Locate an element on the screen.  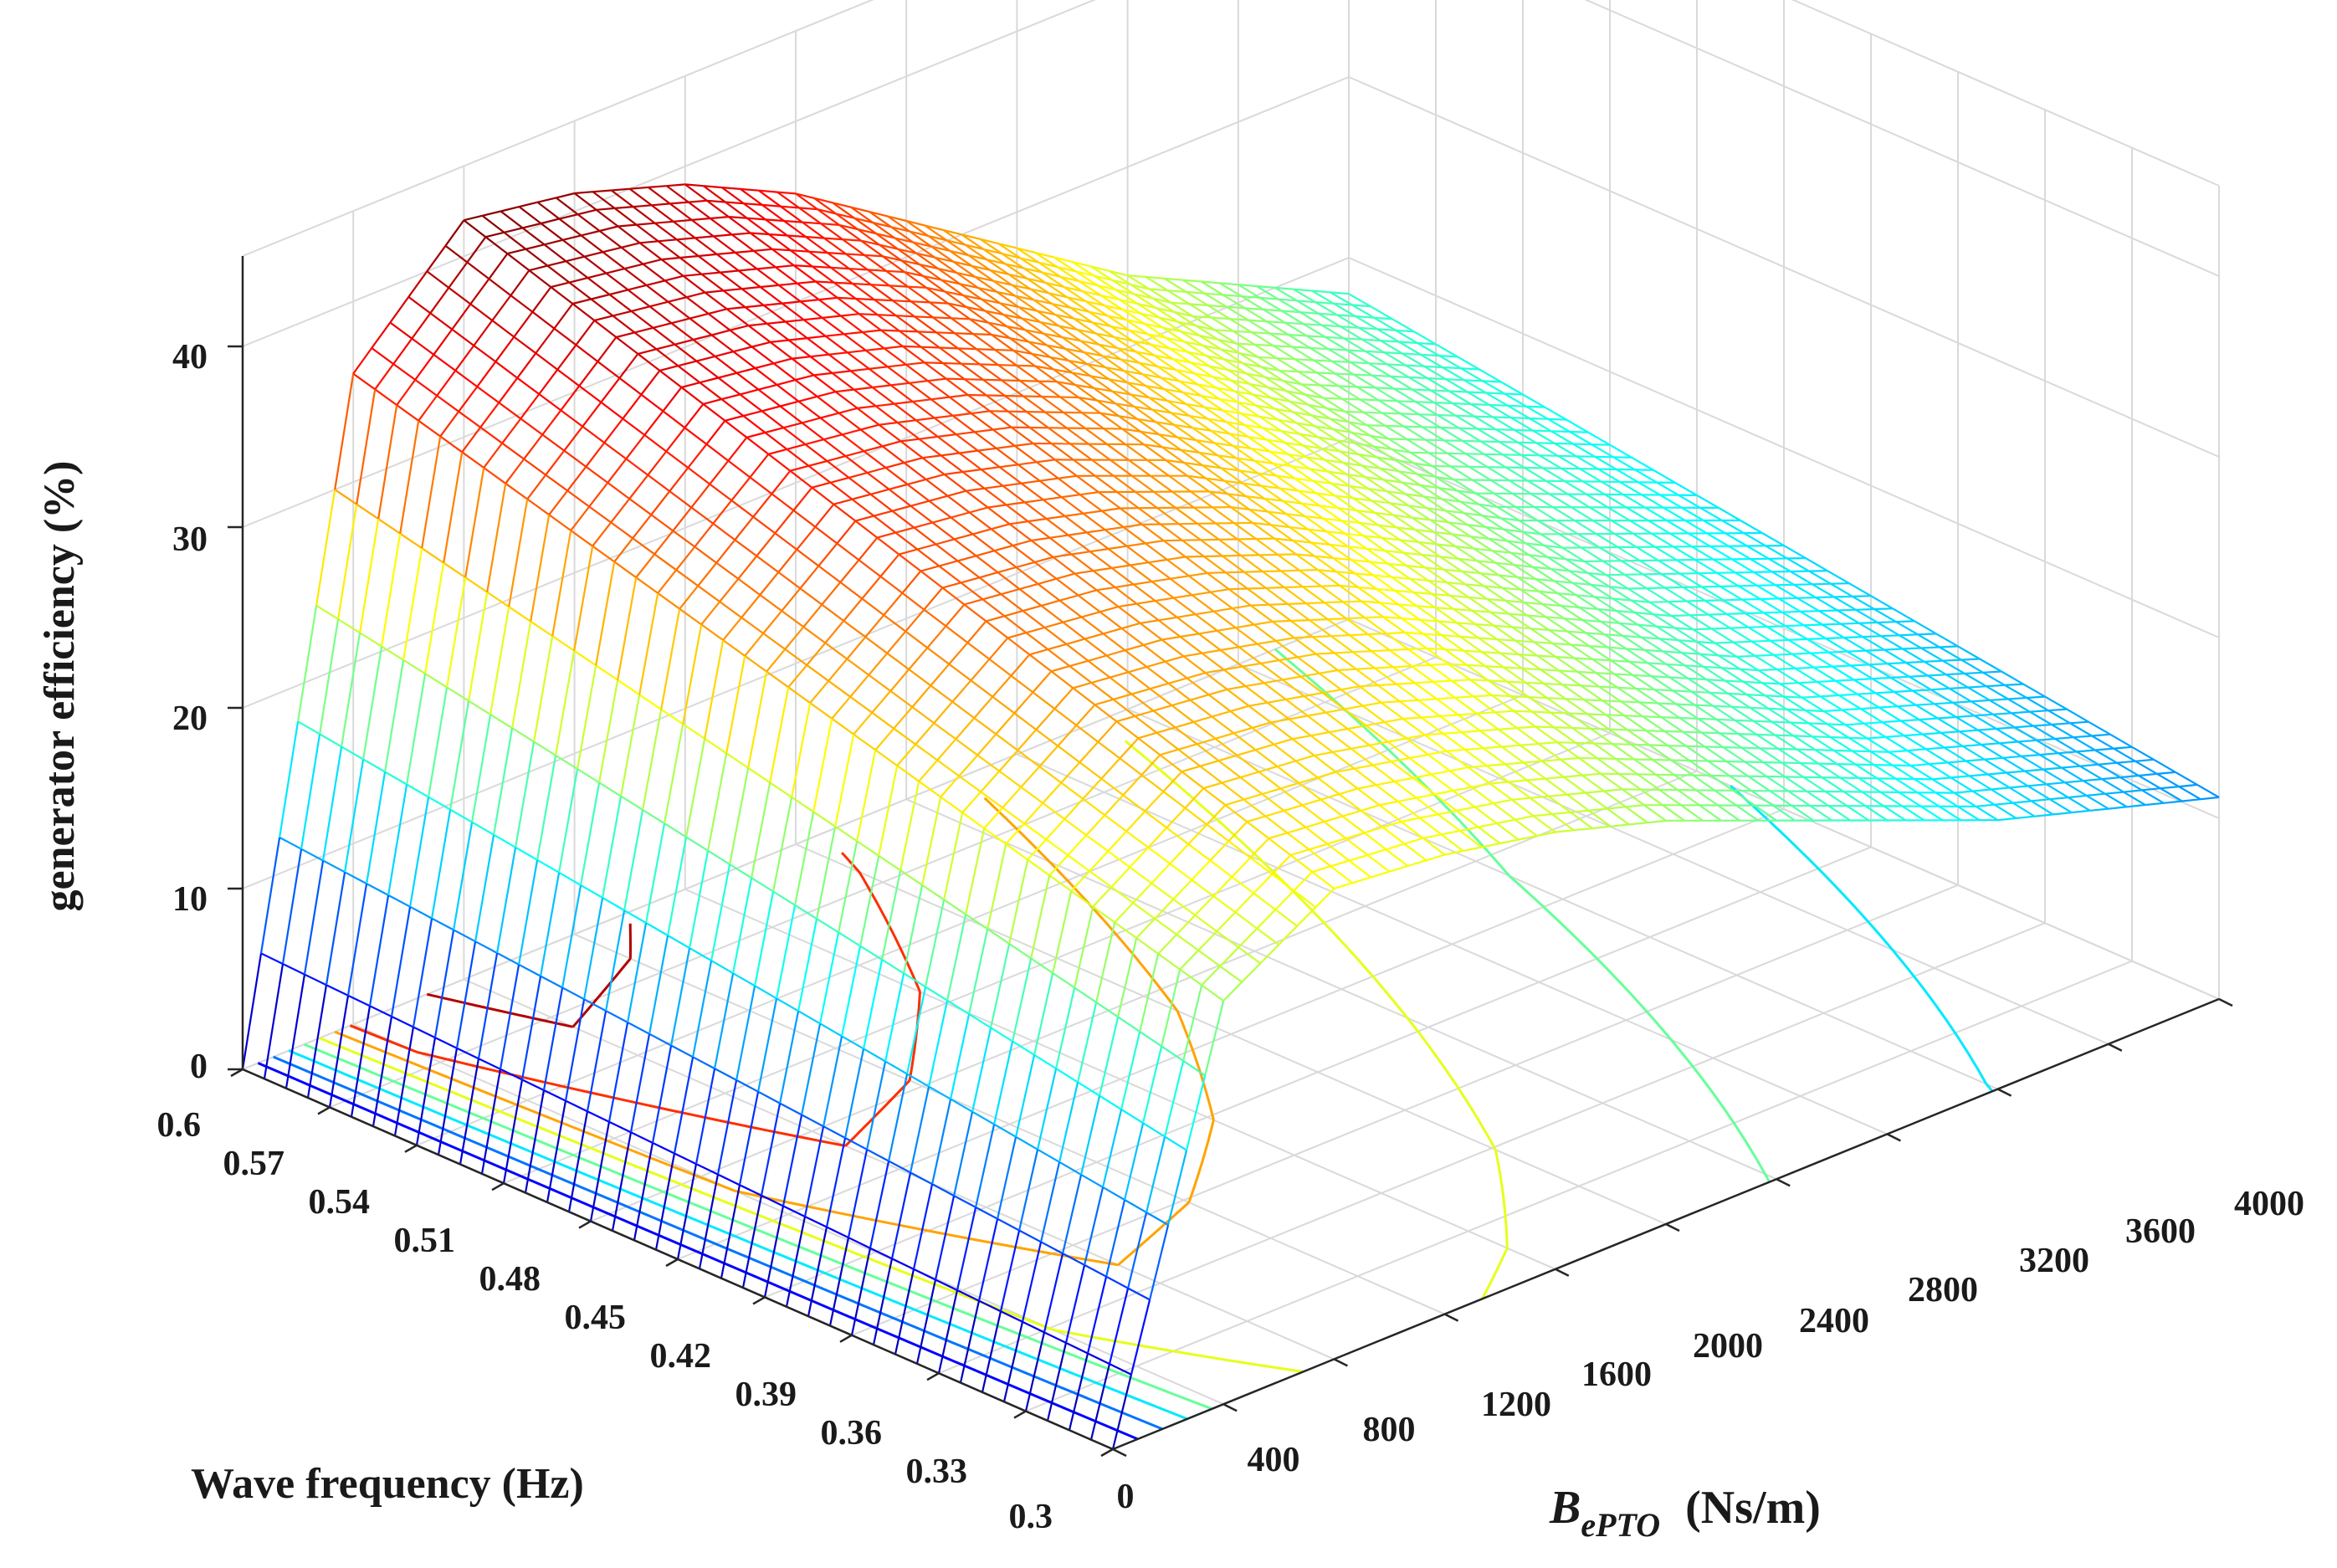
bepto-tick-mark is located at coordinates (1783, 1182).